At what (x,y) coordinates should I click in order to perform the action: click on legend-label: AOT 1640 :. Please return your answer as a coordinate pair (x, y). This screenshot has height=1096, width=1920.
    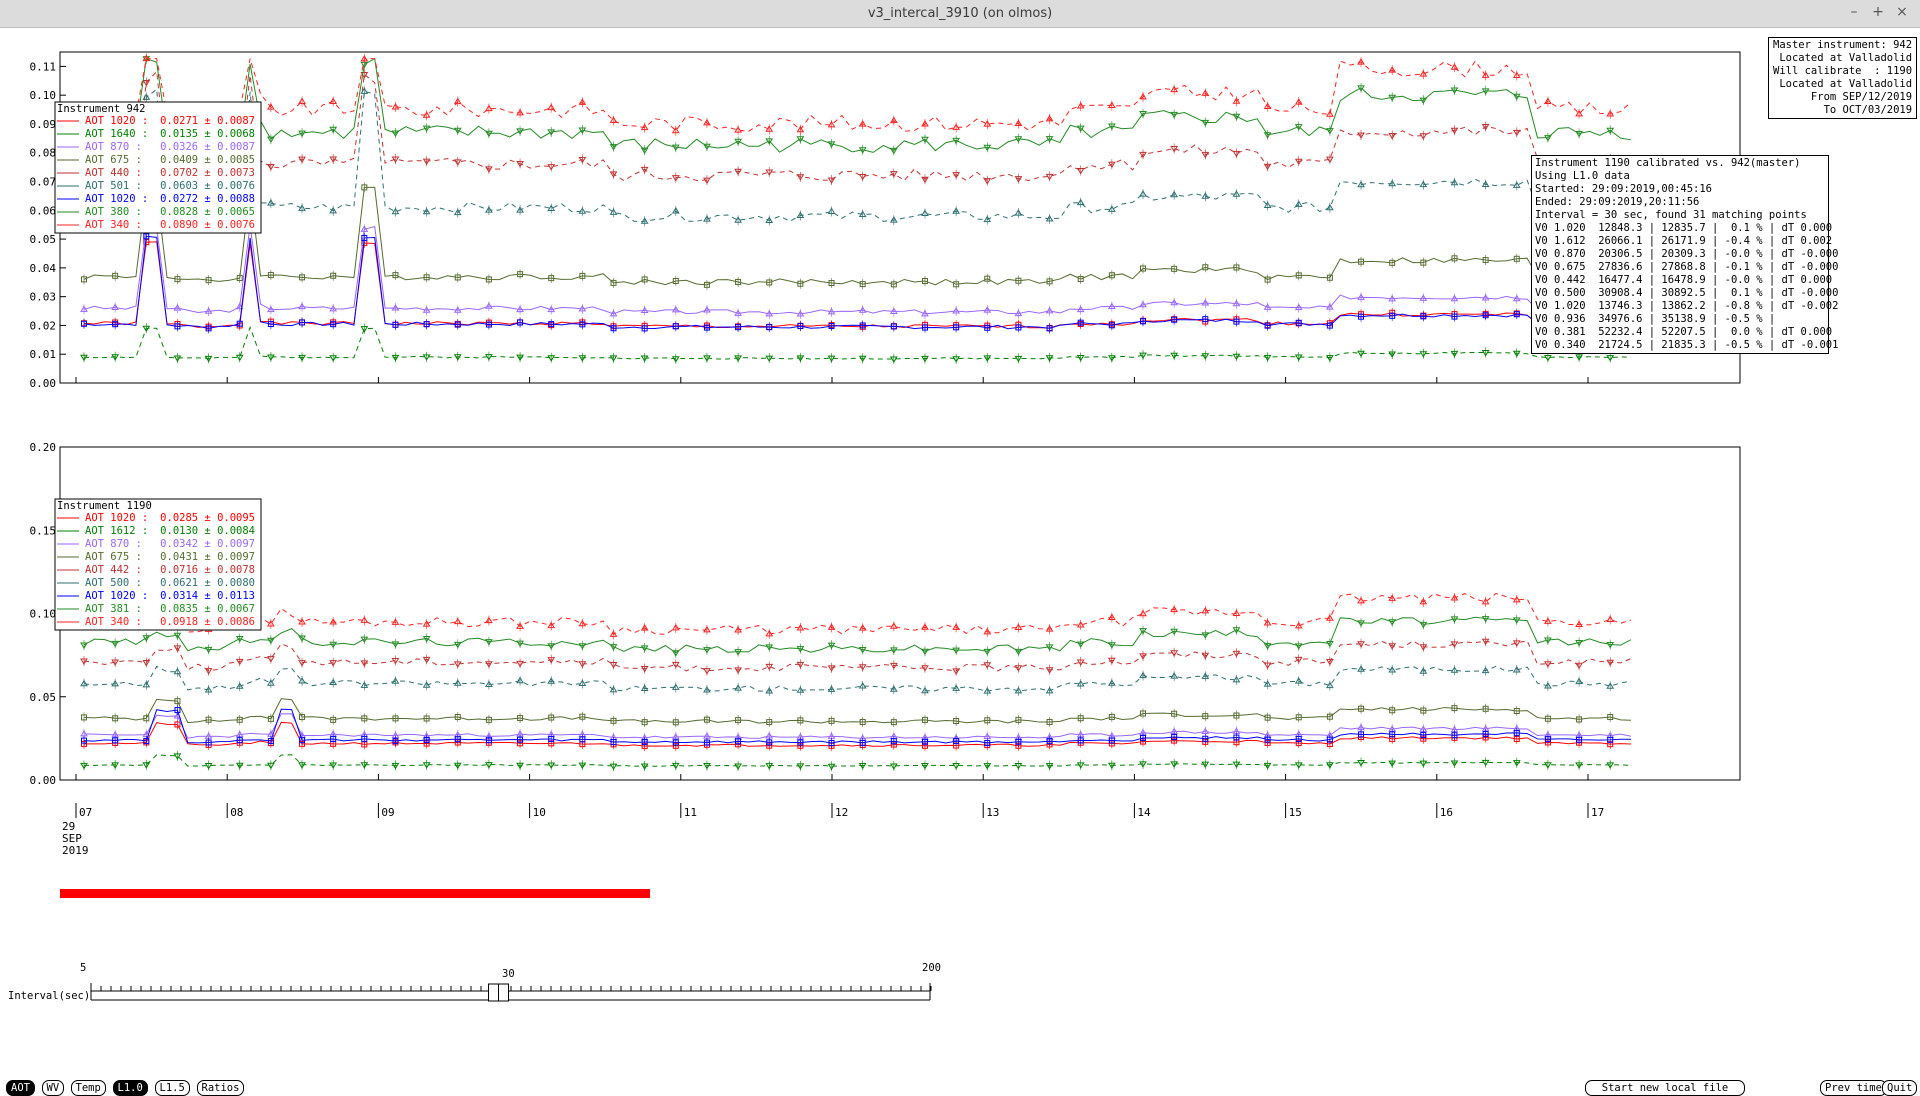
    Looking at the image, I should click on (116, 134).